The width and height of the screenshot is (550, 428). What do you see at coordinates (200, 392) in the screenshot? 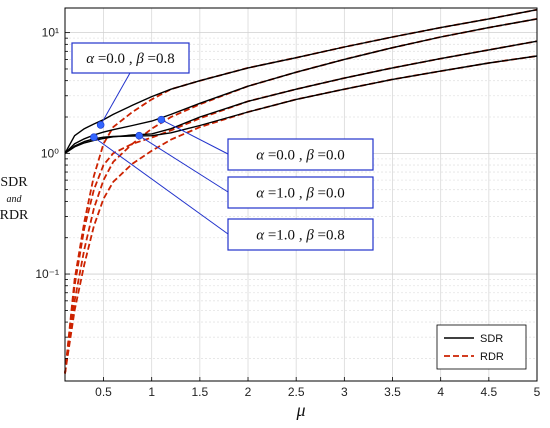
I see `x-tick-label: 1.5` at bounding box center [200, 392].